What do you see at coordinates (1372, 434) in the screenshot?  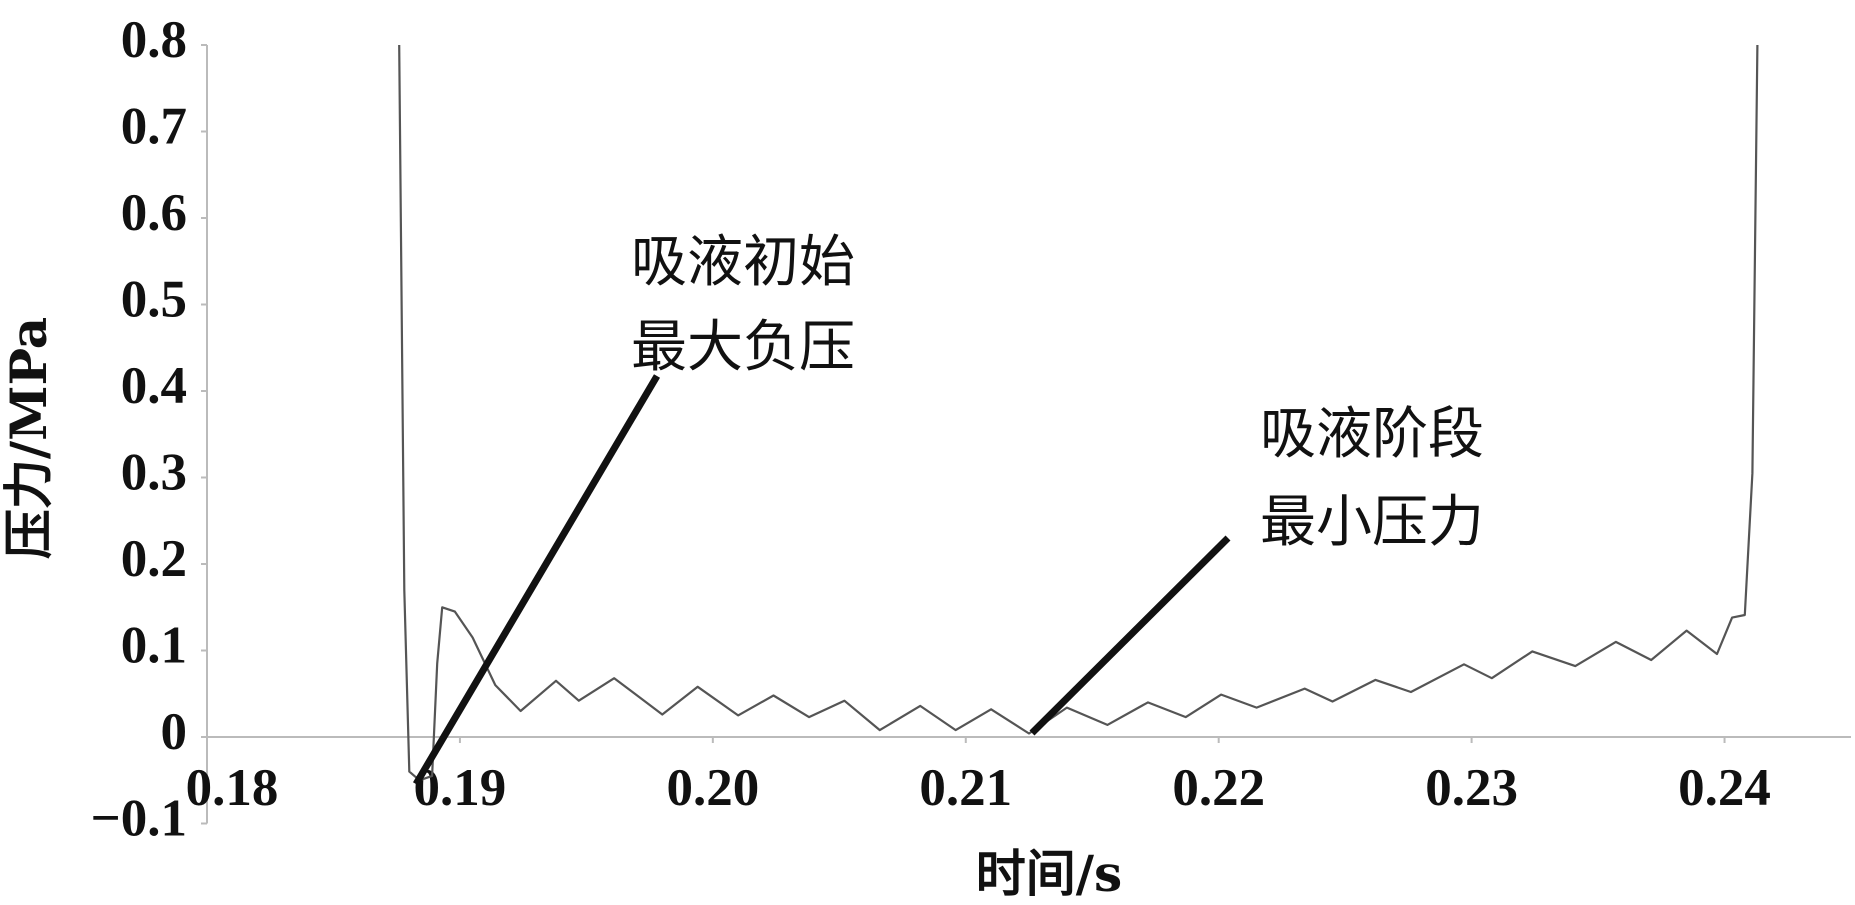 I see `annotation: 吸液阶段` at bounding box center [1372, 434].